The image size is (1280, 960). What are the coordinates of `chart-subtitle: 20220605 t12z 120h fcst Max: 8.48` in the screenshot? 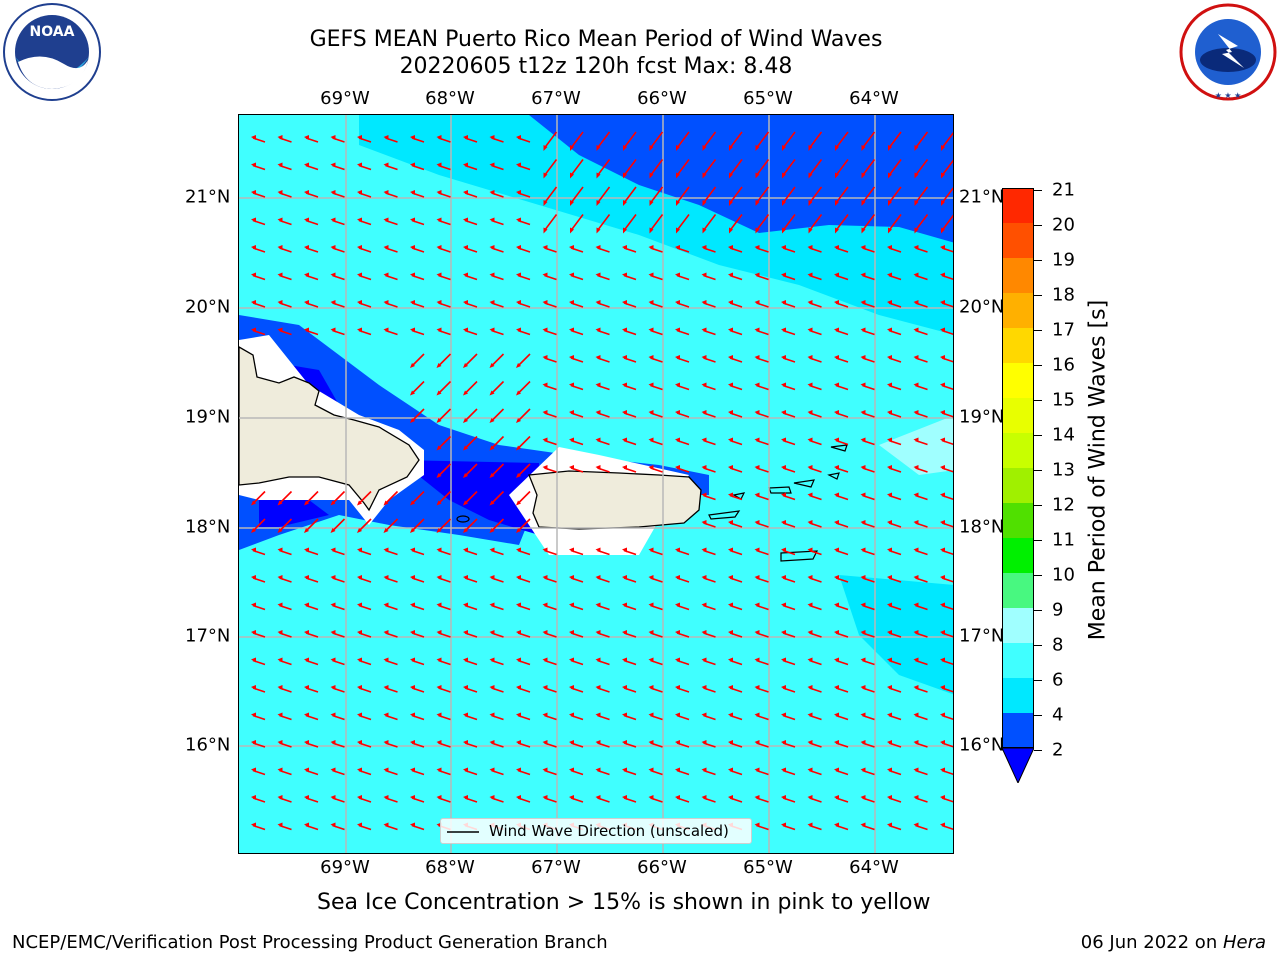 It's located at (596, 66).